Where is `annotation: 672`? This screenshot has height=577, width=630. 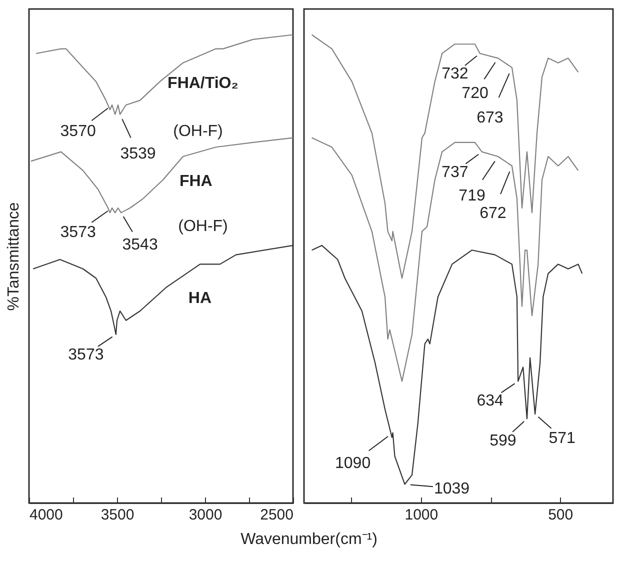 annotation: 672 is located at coordinates (493, 213).